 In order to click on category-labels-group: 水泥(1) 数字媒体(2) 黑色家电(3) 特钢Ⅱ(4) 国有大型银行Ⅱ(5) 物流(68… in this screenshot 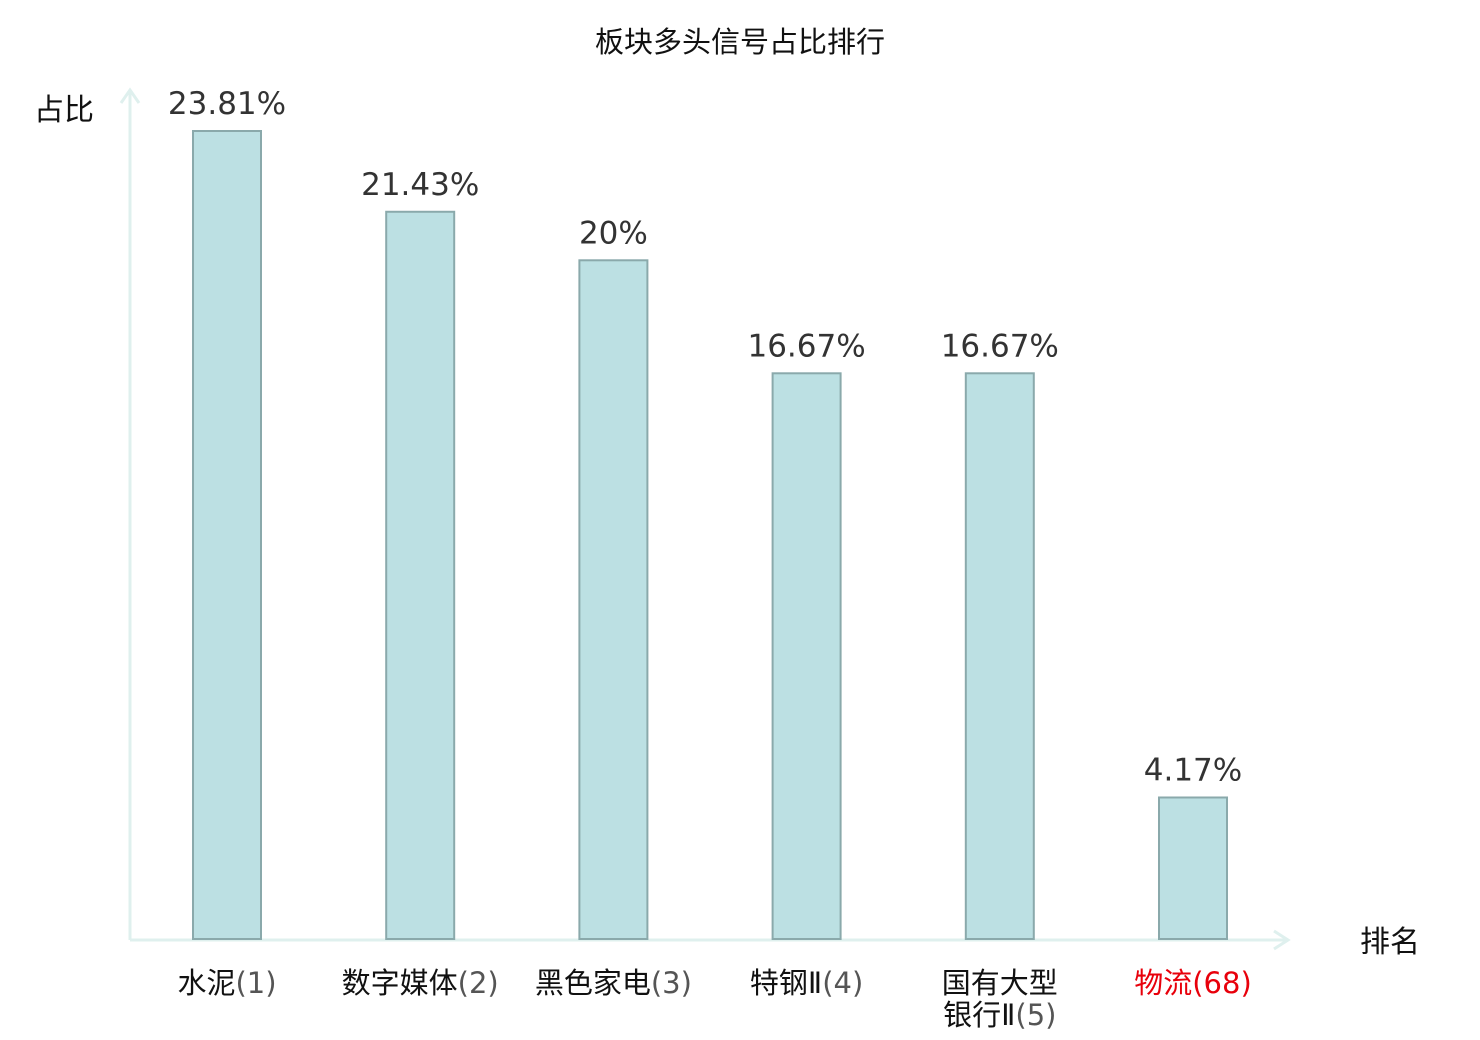, I will do `click(714, 999)`.